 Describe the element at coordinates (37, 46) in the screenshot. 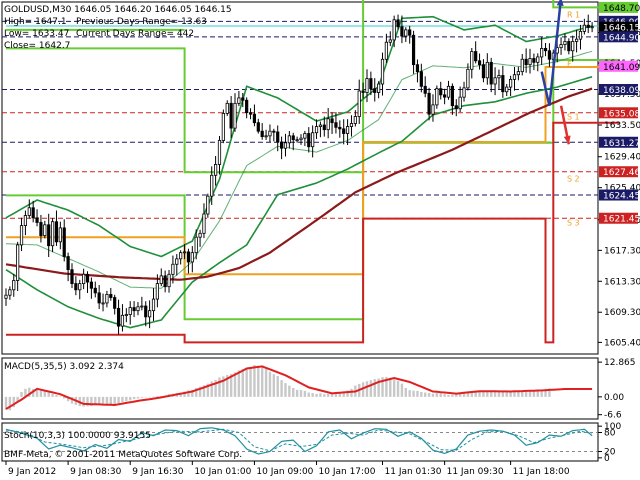

I see `info-close: Close= 1642.7` at that location.